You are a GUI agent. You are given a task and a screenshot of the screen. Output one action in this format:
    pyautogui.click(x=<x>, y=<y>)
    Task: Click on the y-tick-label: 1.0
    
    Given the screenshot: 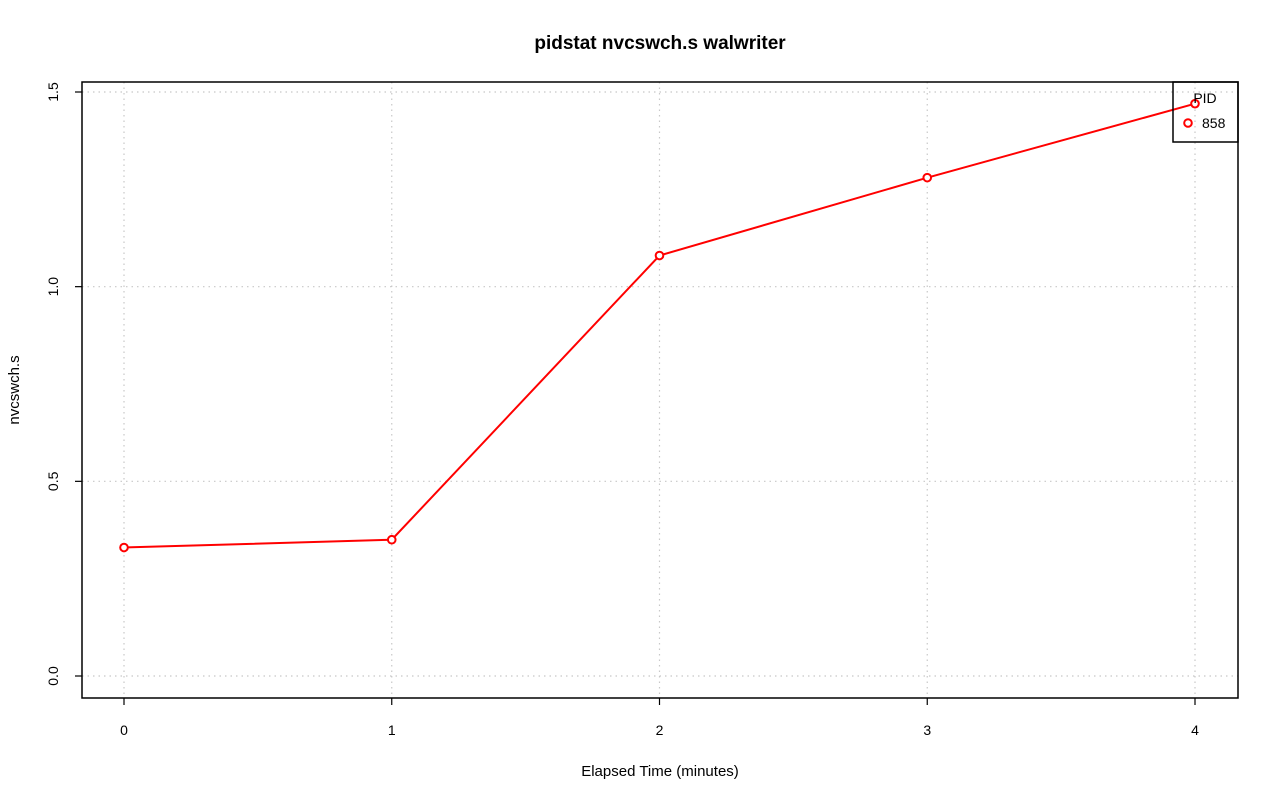 What is the action you would take?
    pyautogui.click(x=53, y=287)
    